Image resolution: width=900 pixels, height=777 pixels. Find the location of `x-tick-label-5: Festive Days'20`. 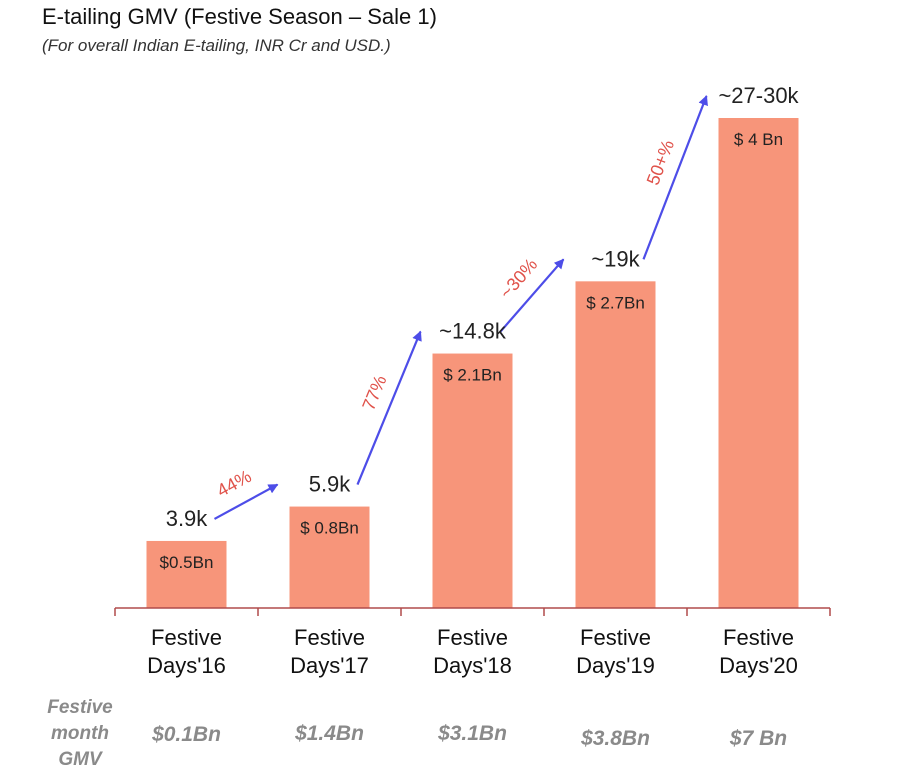

x-tick-label-5: Festive Days'20 is located at coordinates (758, 651).